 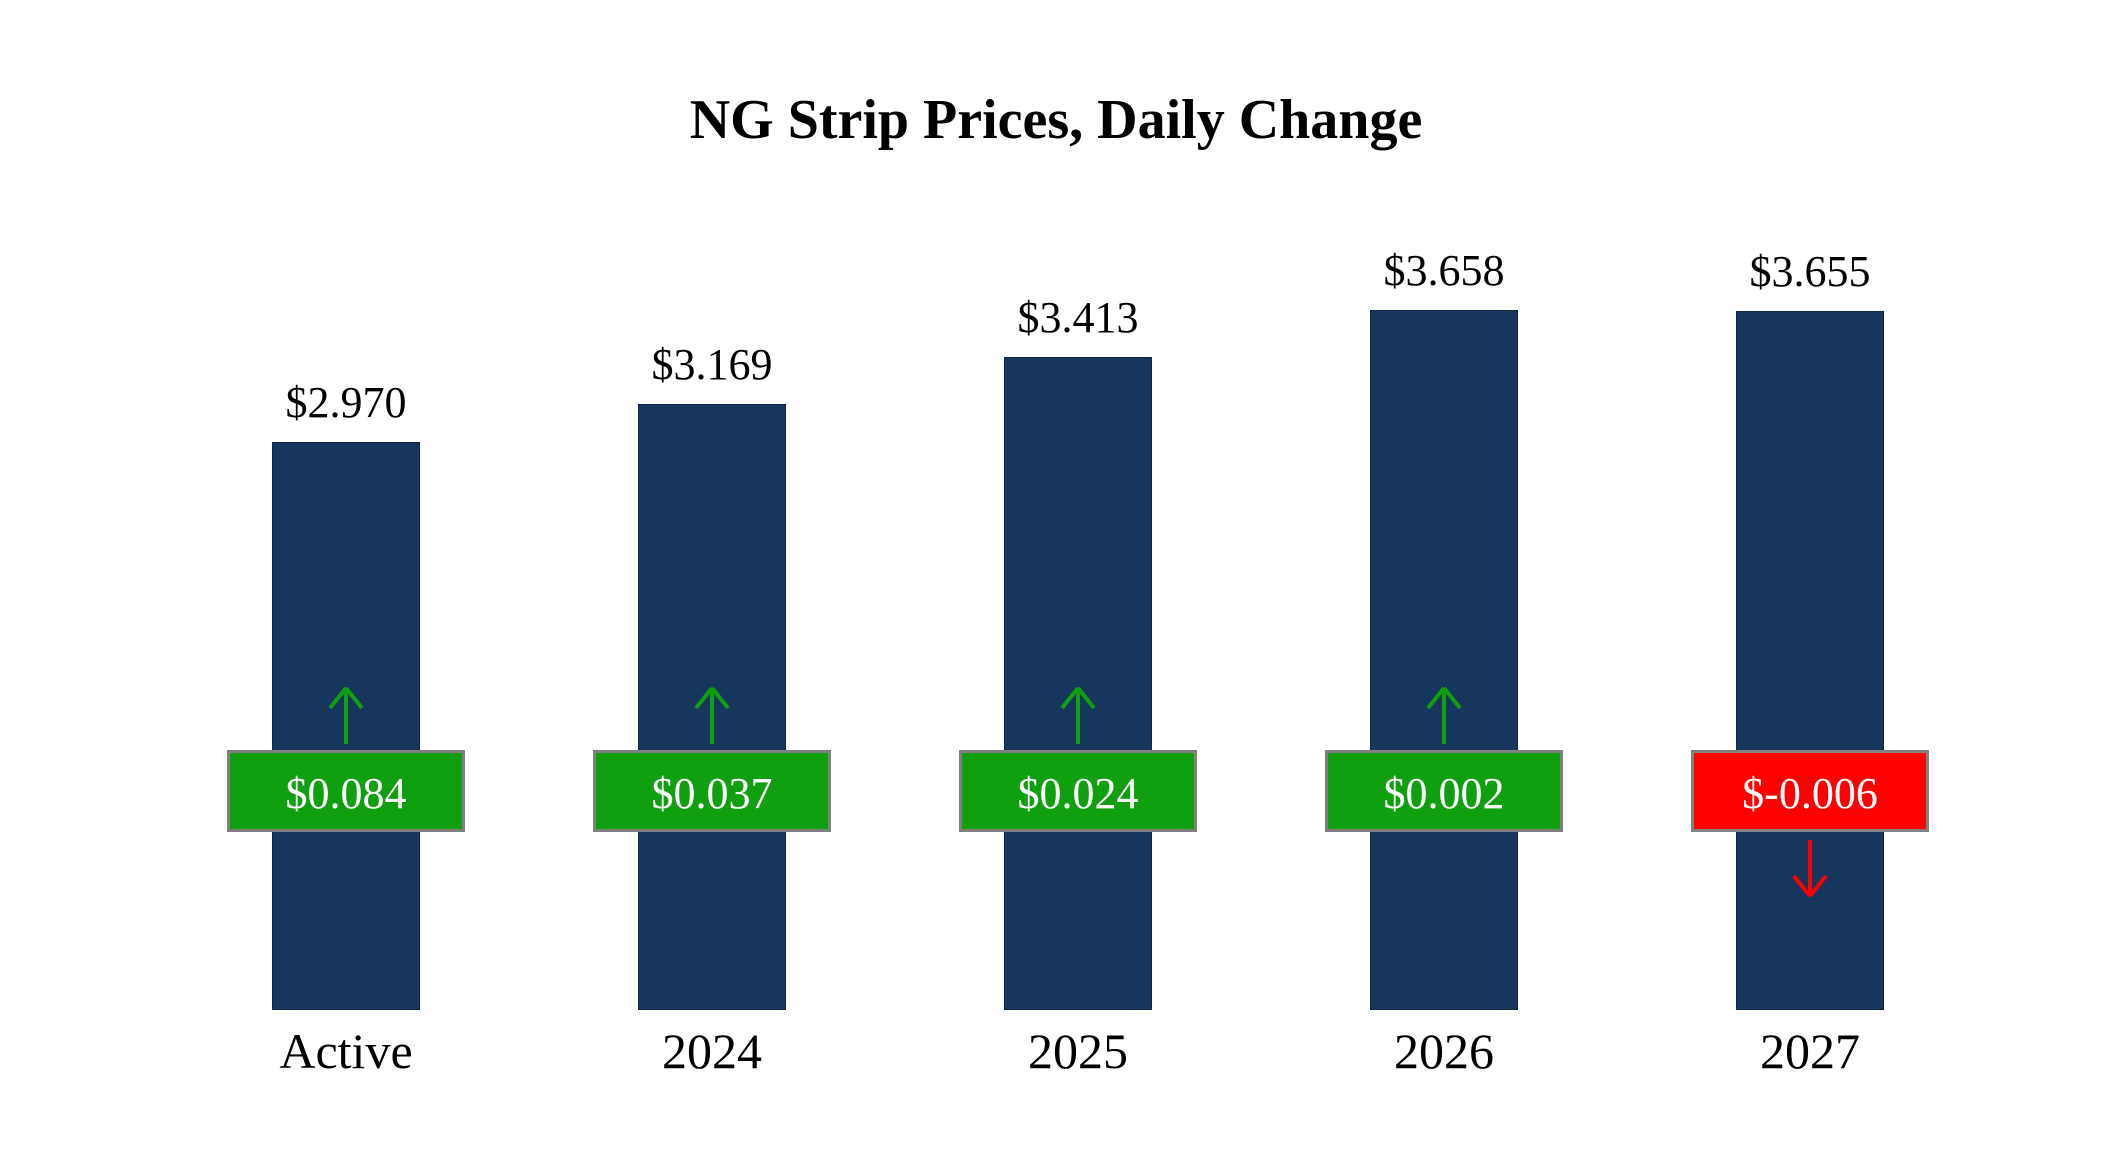 What do you see at coordinates (346, 1051) in the screenshot?
I see `category-label: Active` at bounding box center [346, 1051].